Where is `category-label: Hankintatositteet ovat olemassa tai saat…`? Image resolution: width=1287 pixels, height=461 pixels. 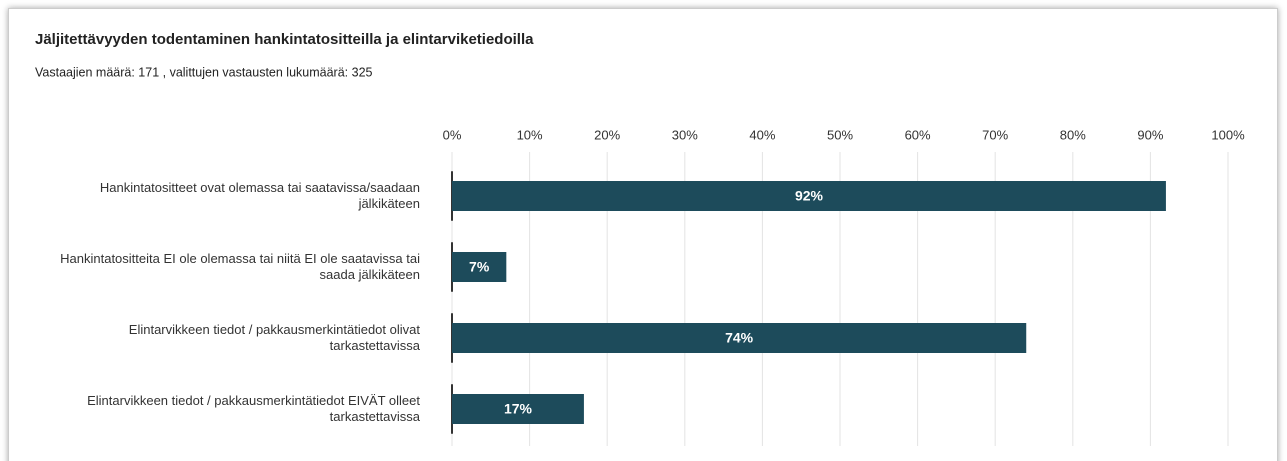
category-label: Hankintatositteet ovat olemassa tai saat… is located at coordinates (259, 195).